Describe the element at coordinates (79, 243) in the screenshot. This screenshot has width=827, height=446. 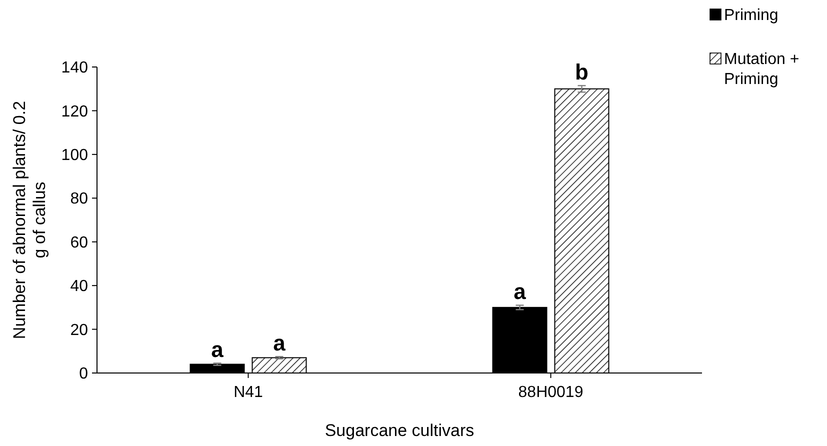
I see `y-tick-label: 60` at that location.